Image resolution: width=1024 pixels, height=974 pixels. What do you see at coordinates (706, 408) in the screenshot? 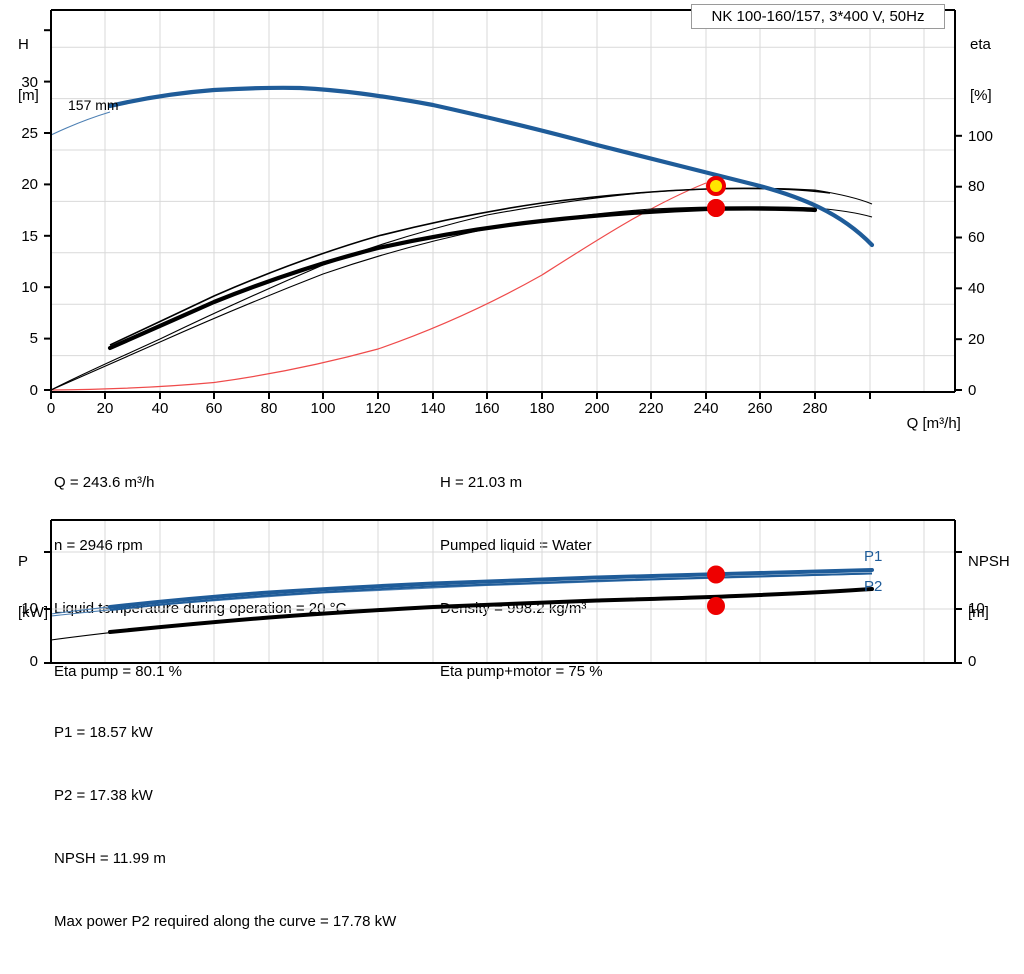
I see `q-tick-240: 240` at bounding box center [706, 408].